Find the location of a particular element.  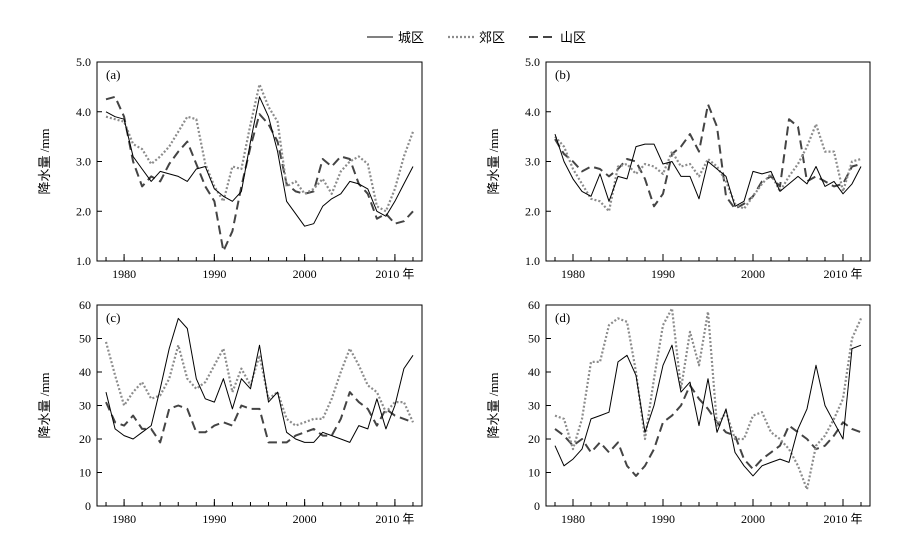

panel-label: (b) is located at coordinates (562, 74).